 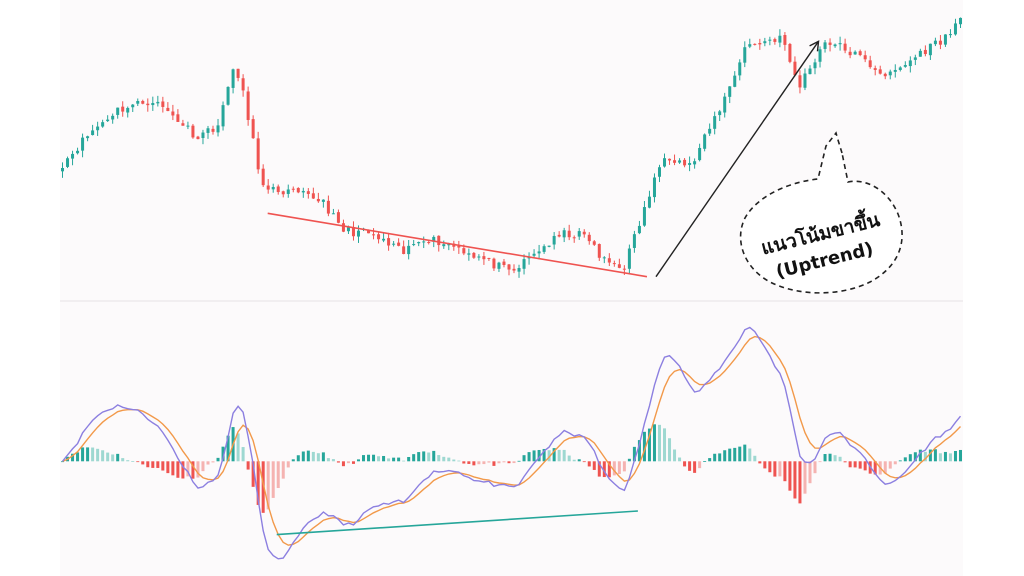 What do you see at coordinates (821, 212) in the screenshot?
I see `uptrend-callout: แนวโน้มขาขึ้น (Uptrend)` at bounding box center [821, 212].